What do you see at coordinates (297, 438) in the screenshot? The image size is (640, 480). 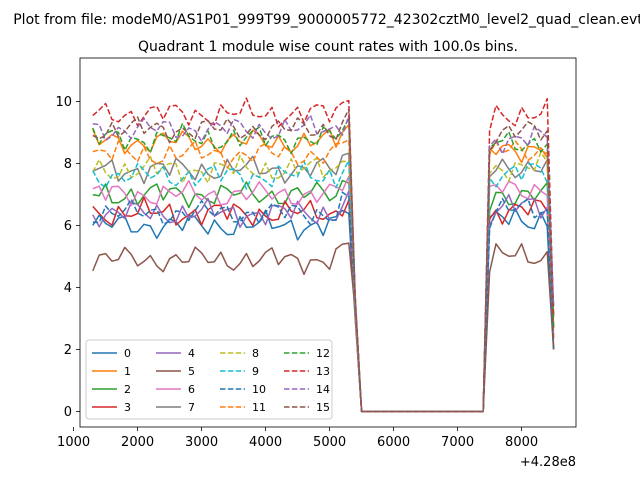 I see `x-axis: 1000 2000 3000 4000 5000 6000 7000 8000` at bounding box center [297, 438].